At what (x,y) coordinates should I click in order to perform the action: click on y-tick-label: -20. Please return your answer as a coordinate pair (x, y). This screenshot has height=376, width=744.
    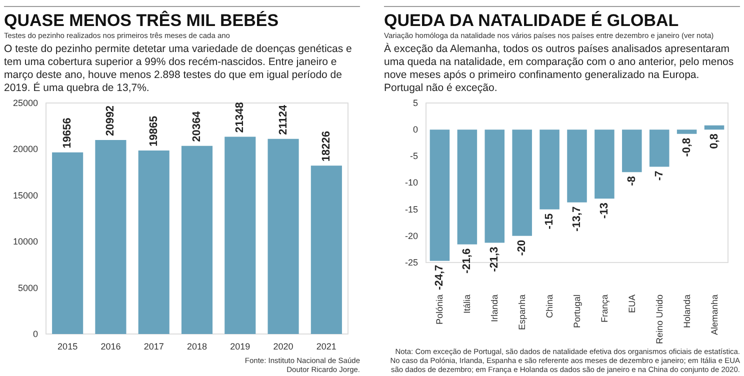
    Looking at the image, I should click on (411, 235).